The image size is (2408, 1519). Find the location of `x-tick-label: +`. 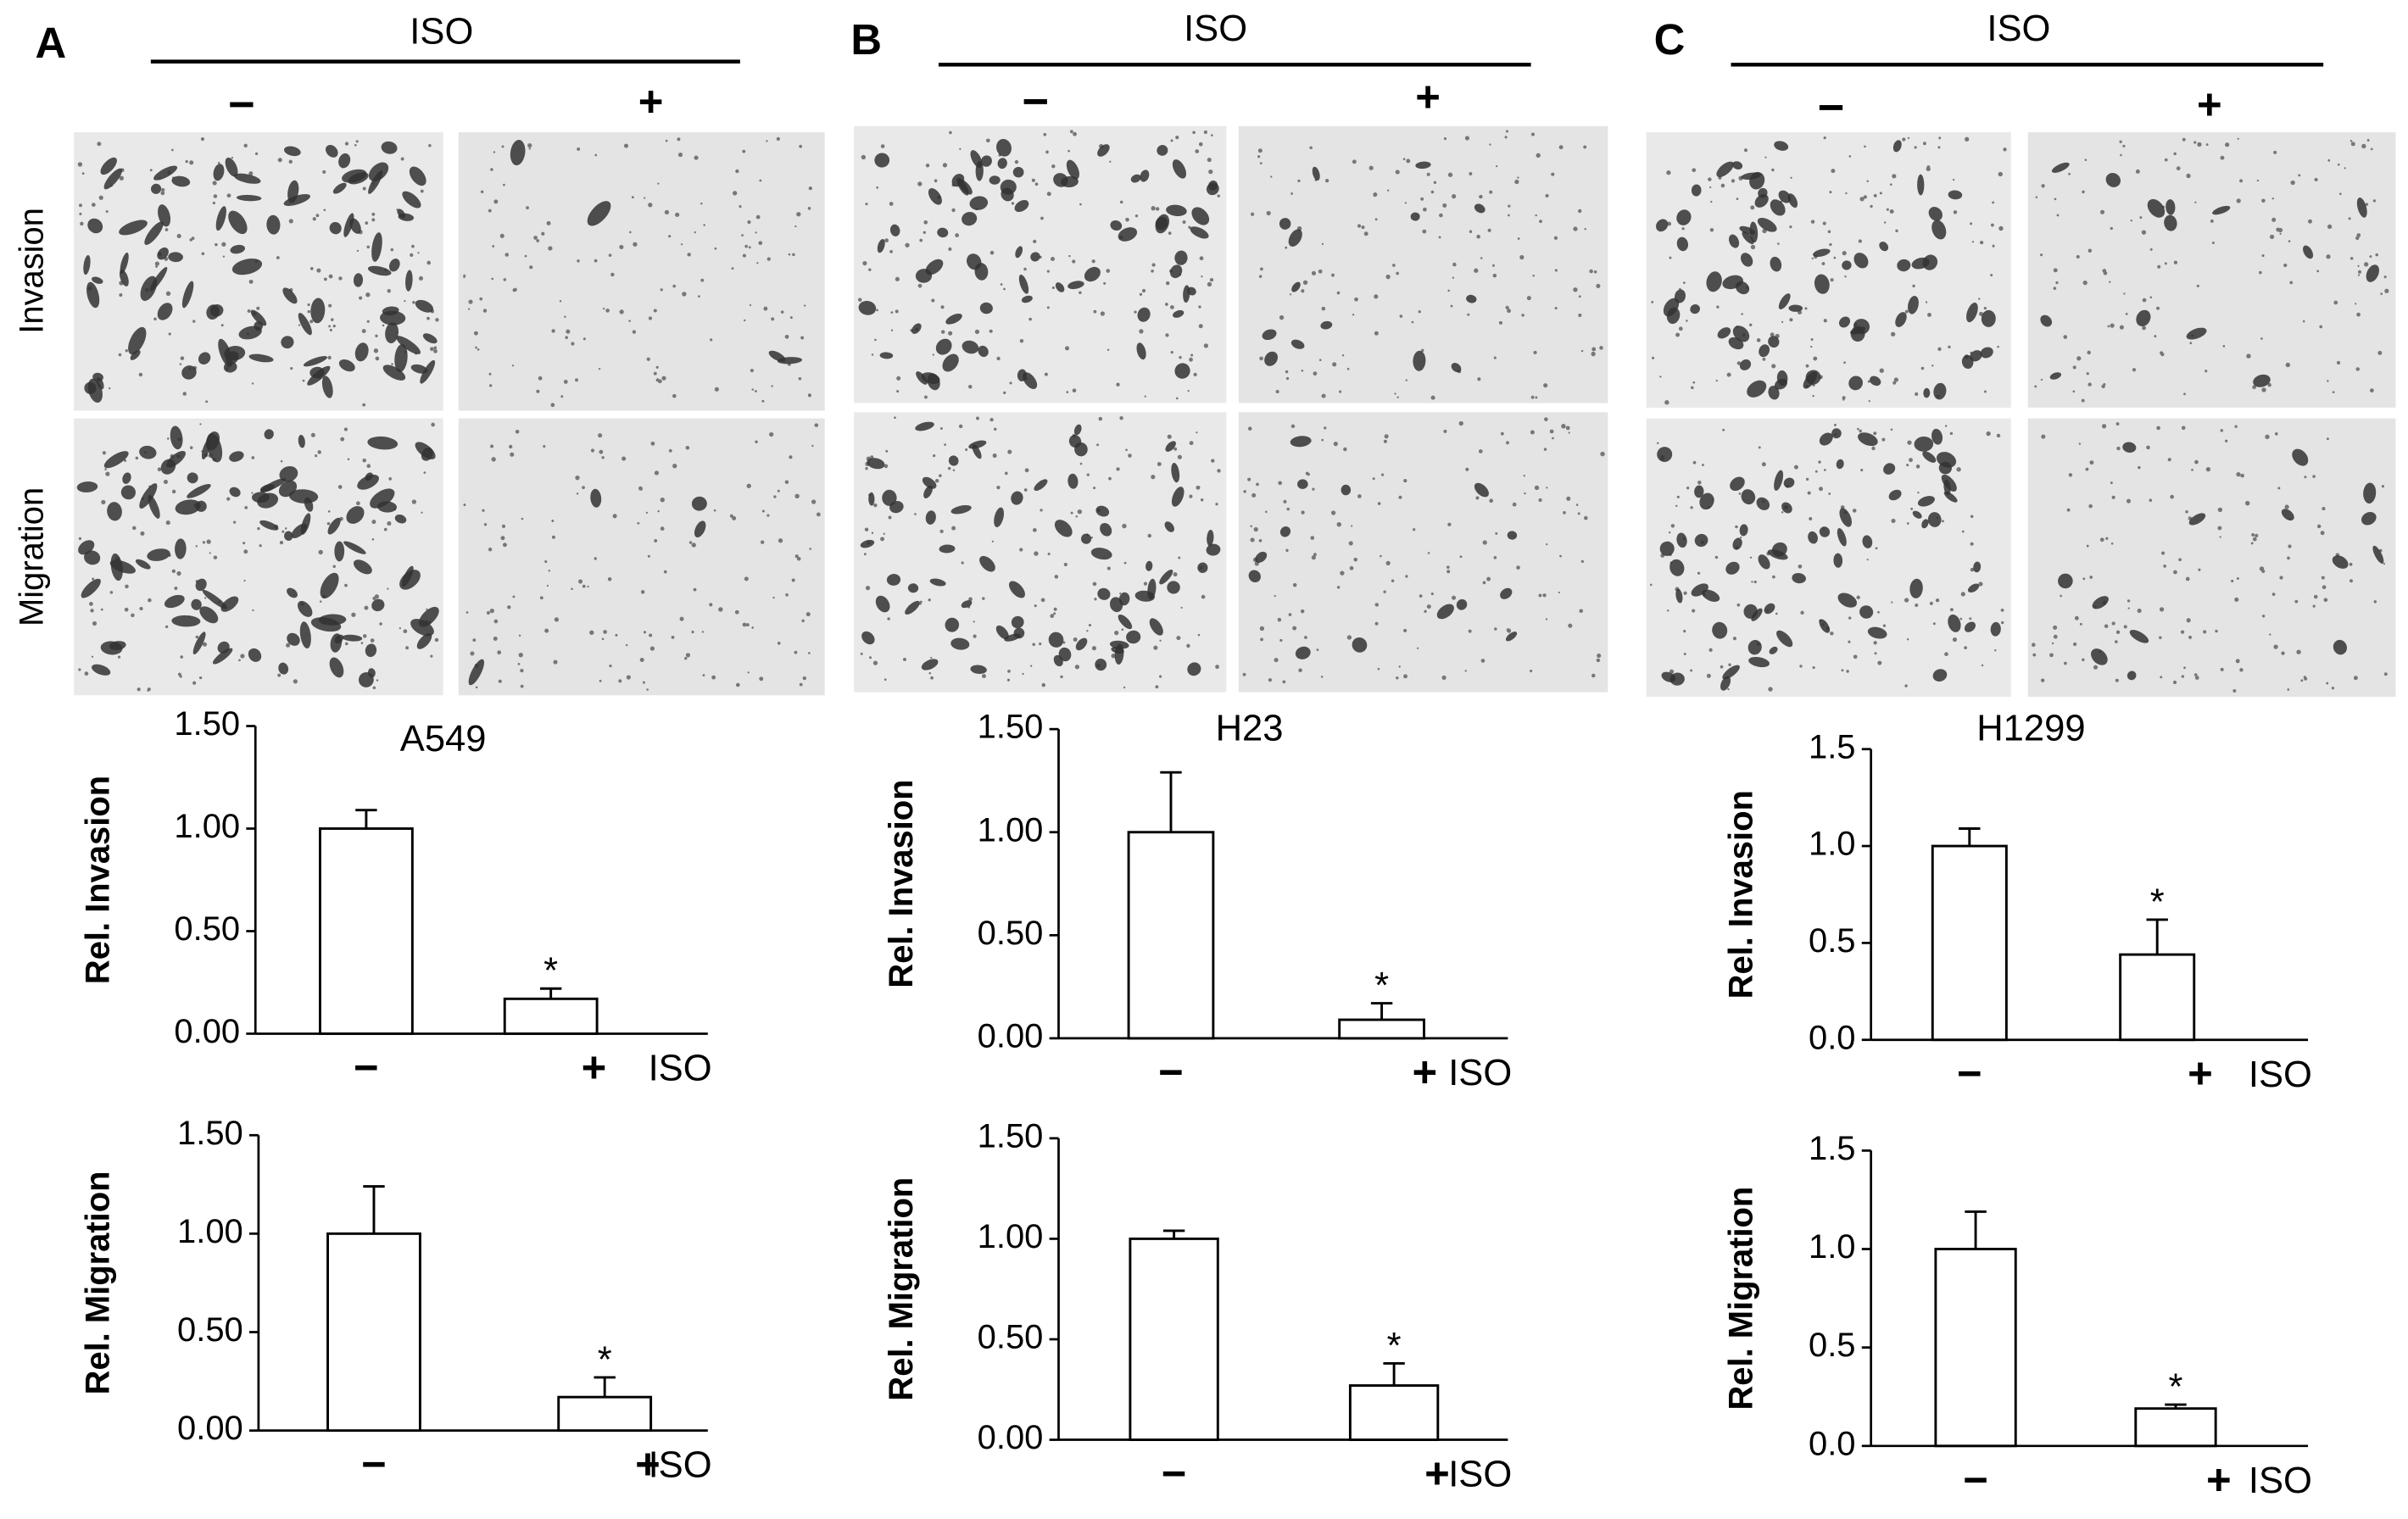

x-tick-label: + is located at coordinates (2219, 1479).